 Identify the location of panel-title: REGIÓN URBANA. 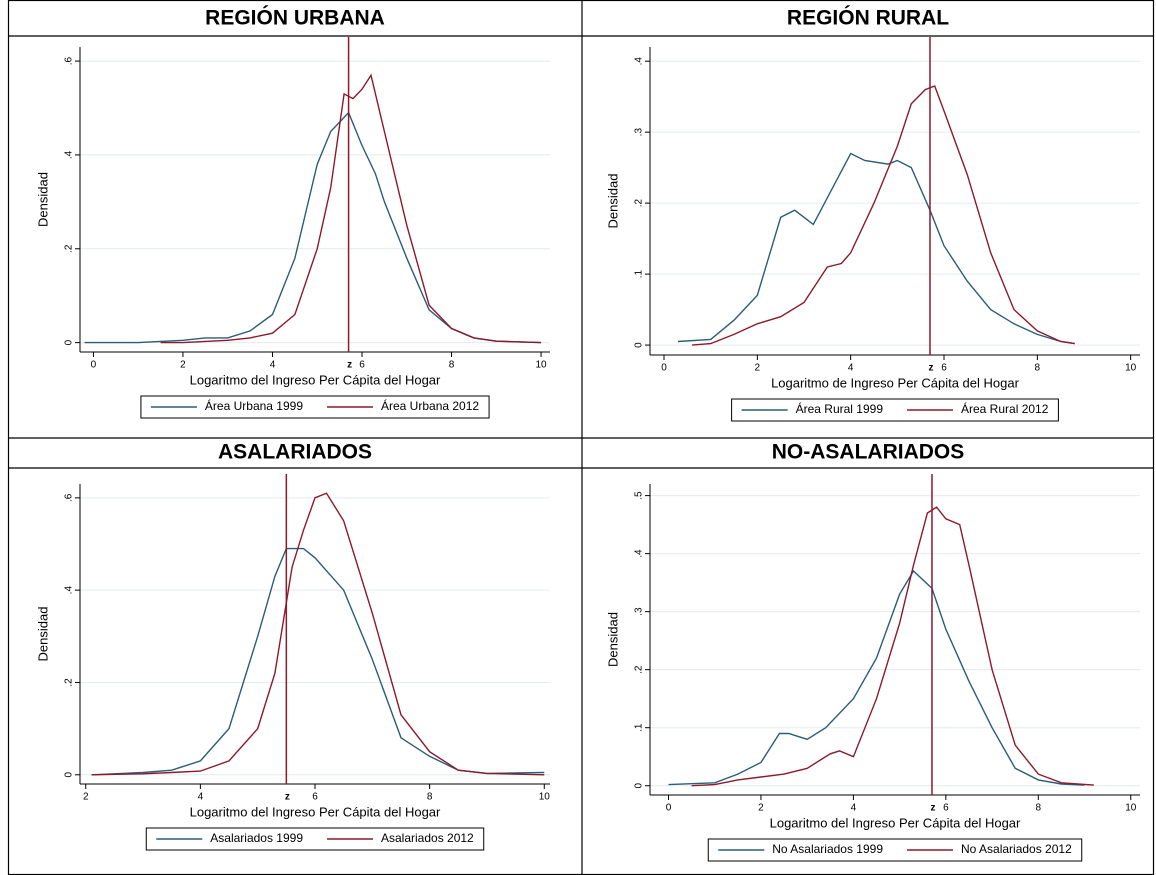
(295, 18).